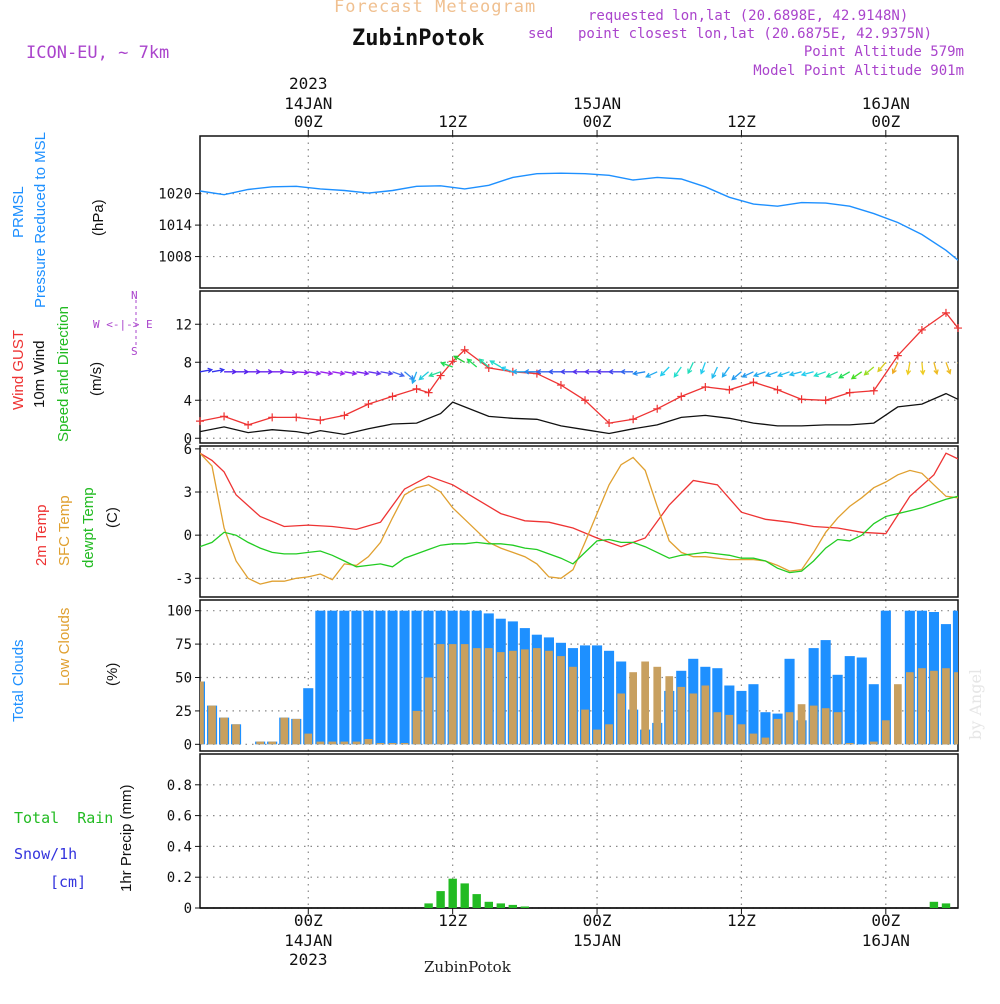 The image size is (1000, 1004). What do you see at coordinates (112, 674) in the screenshot?
I see `clouds-unit: (%)` at bounding box center [112, 674].